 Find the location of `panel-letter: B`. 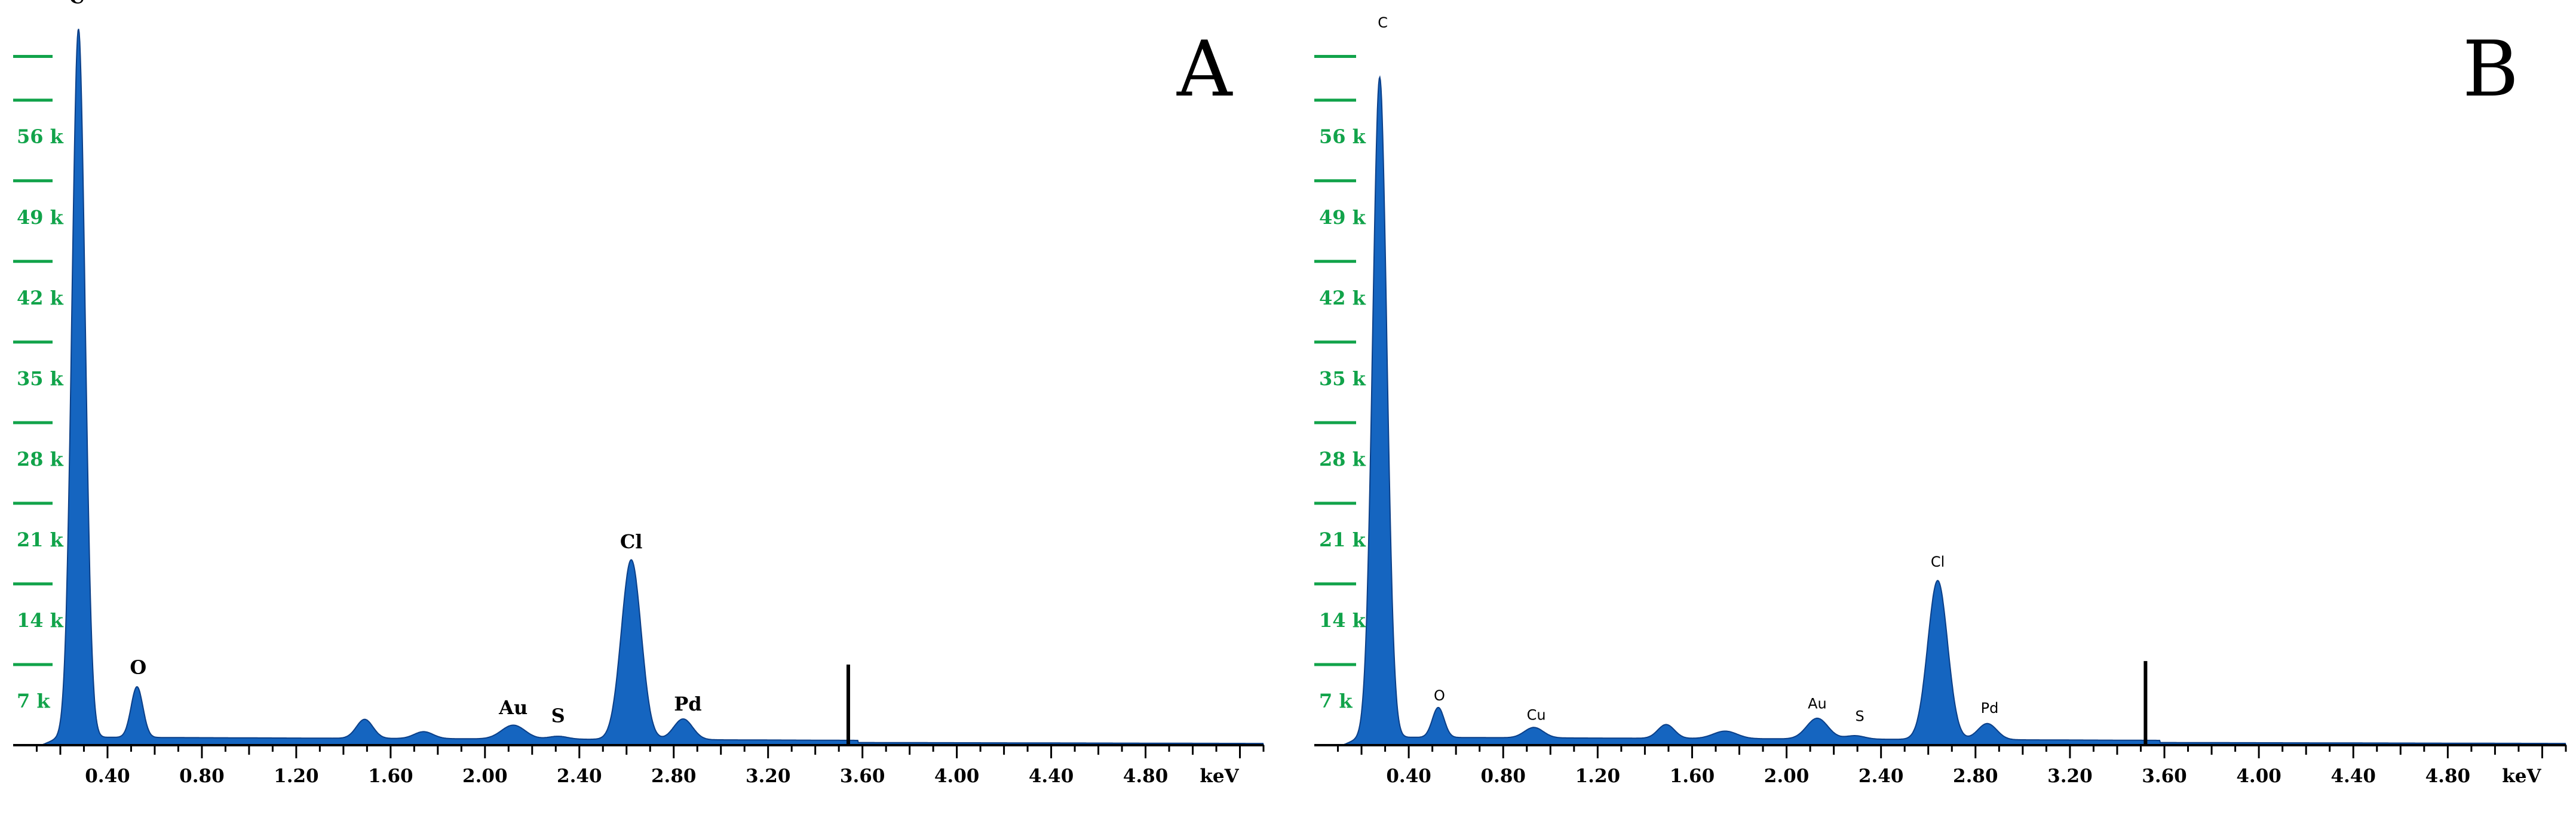

panel-letter: B is located at coordinates (2490, 69).